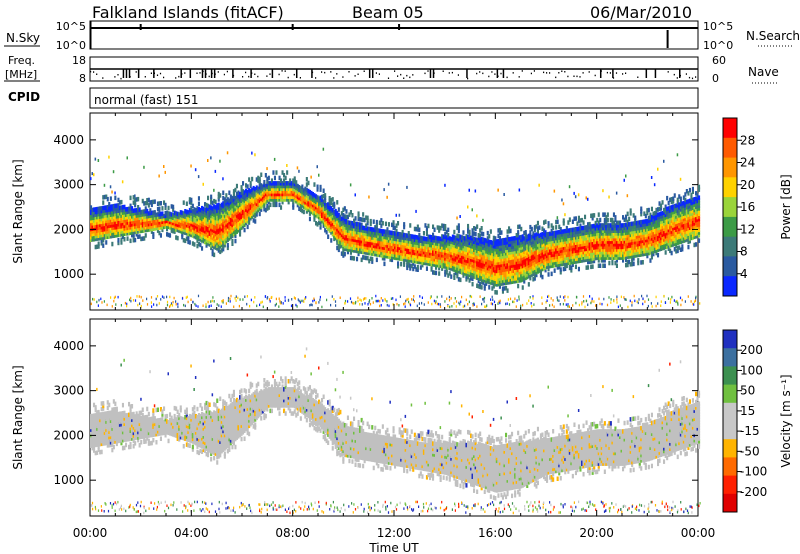 This screenshot has height=554, width=800. What do you see at coordinates (146, 100) in the screenshot?
I see `cpid-value: normal (fast) 151` at bounding box center [146, 100].